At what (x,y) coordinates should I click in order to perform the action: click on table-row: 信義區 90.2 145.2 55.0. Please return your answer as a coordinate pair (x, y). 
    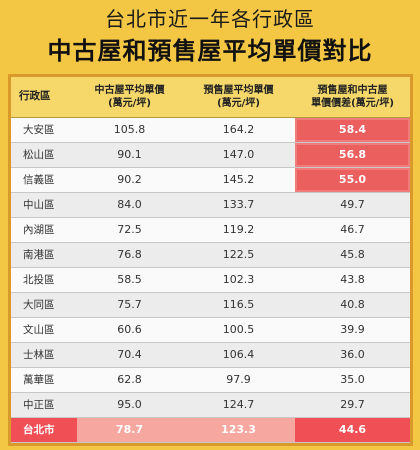
    Looking at the image, I should click on (210, 180).